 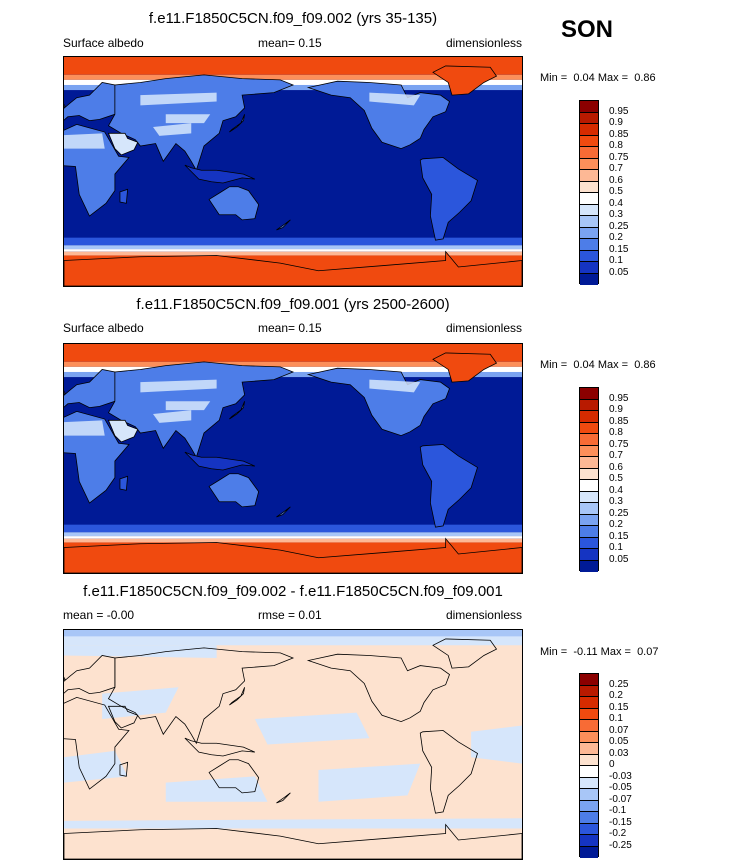 I want to click on panel-3-colorbar, so click(x=589, y=765).